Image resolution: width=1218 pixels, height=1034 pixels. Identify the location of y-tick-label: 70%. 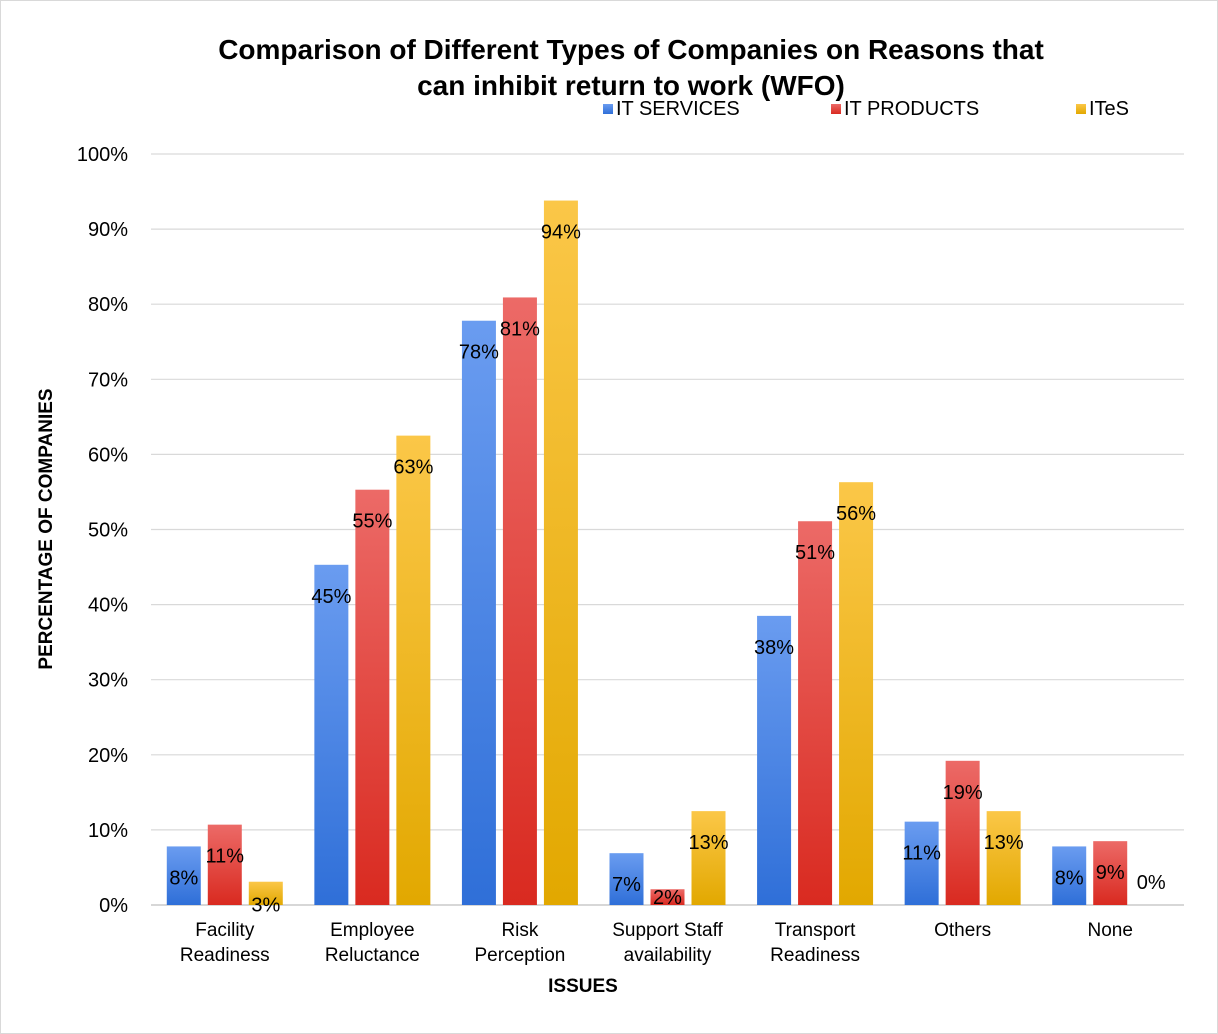
(108, 380).